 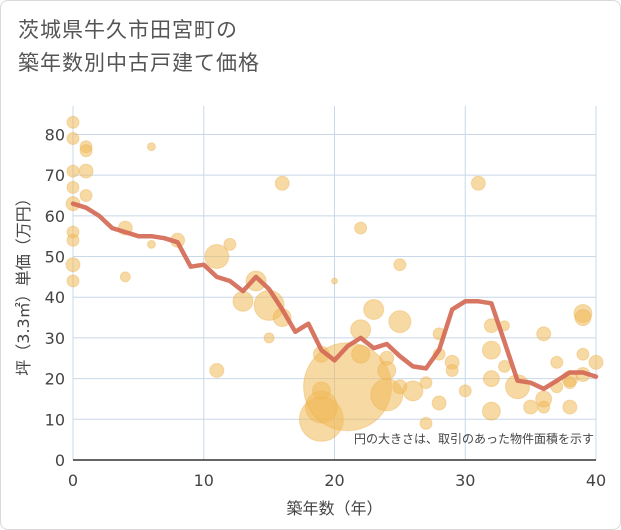 I want to click on y-tick-label: 30, so click(x=55, y=338).